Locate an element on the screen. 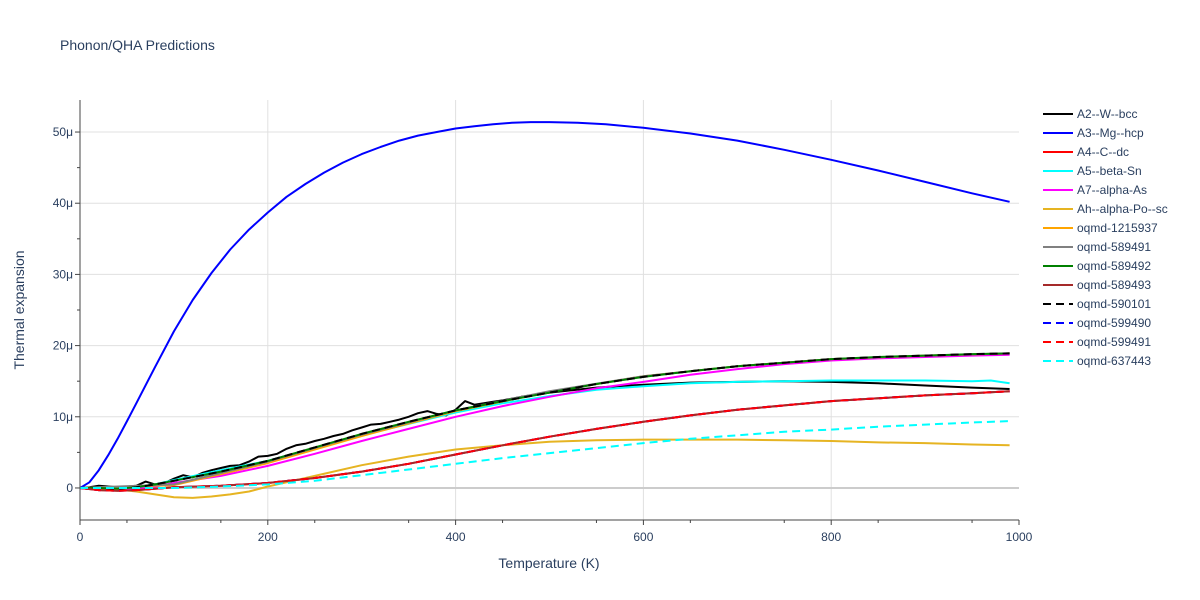 This screenshot has height=600, width=1200. legend-label: A3--Mg--hcp is located at coordinates (1110, 133).